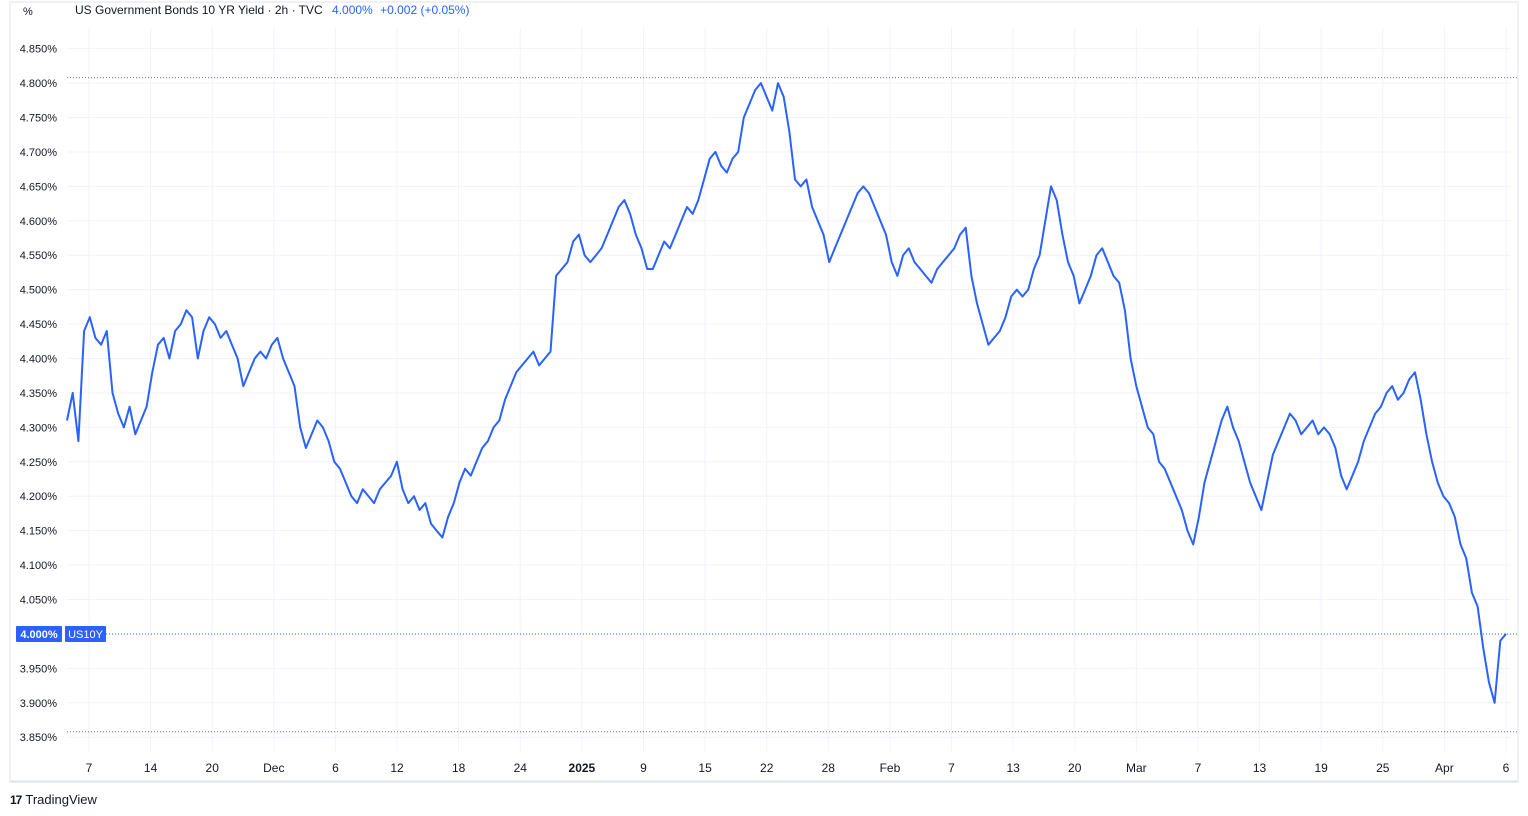  I want to click on x-tick-label: Mar, so click(1136, 768).